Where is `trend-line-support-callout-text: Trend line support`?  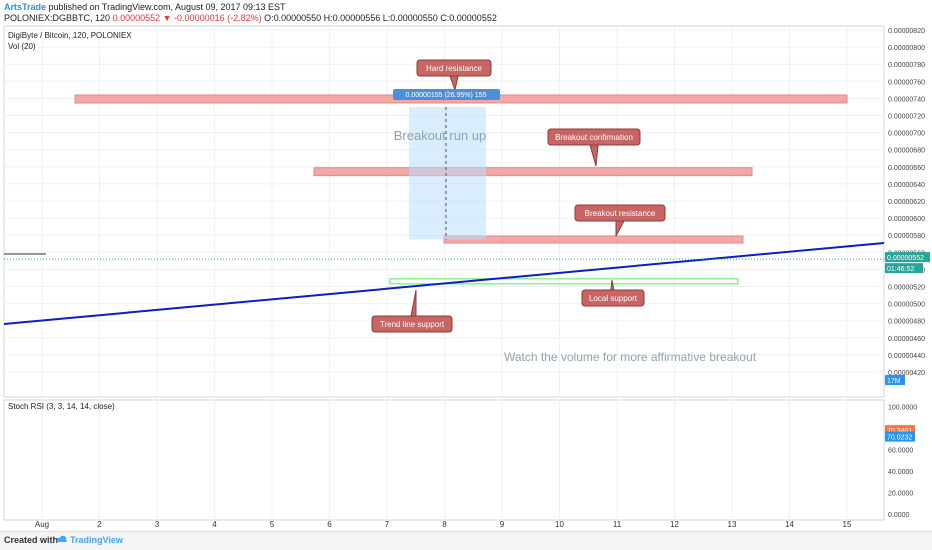 trend-line-support-callout-text: Trend line support is located at coordinates (412, 324).